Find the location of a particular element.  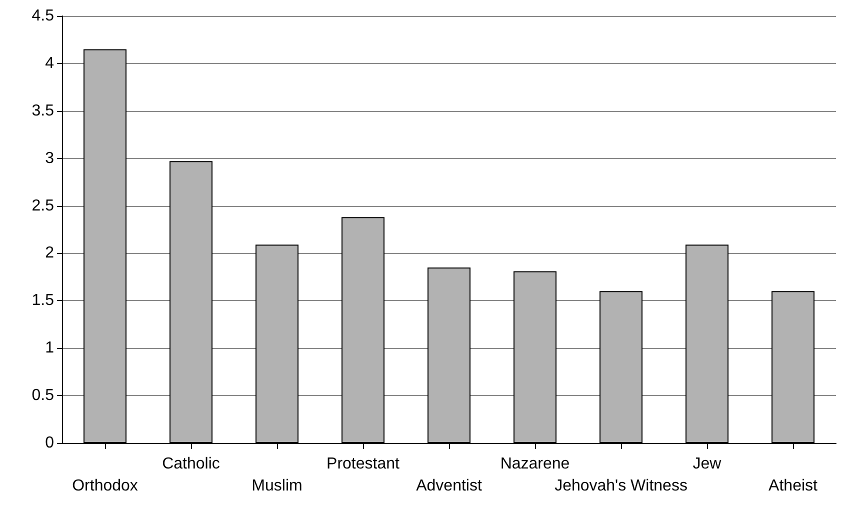

x-tick-label: Adventist is located at coordinates (449, 486).